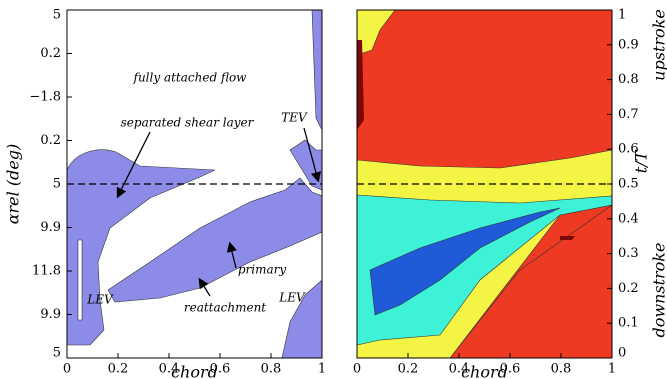  Describe the element at coordinates (294, 118) in the screenshot. I see `annotation: TEV` at that location.